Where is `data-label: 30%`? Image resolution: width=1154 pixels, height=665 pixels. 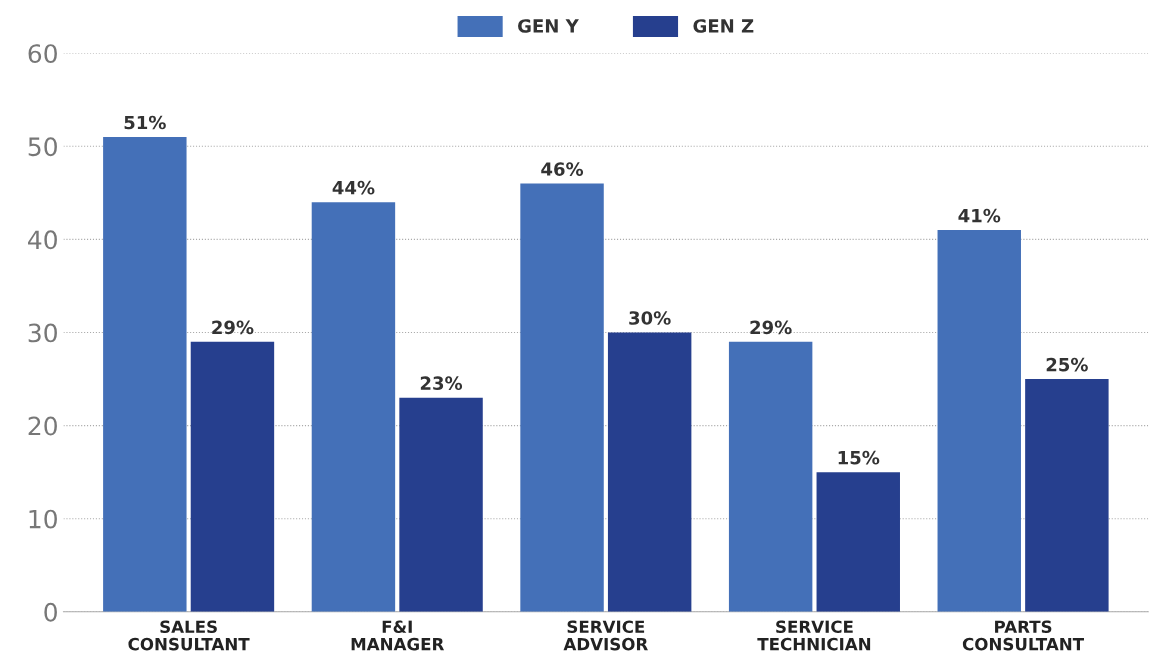
data-label: 30% is located at coordinates (650, 318).